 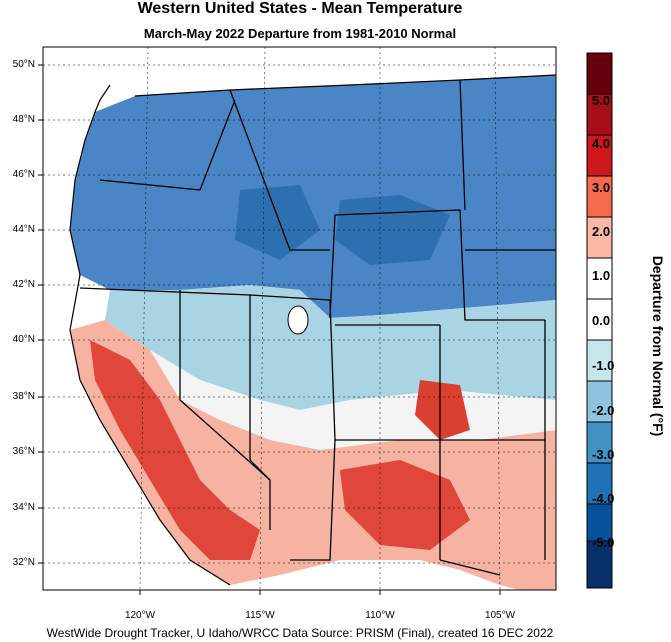 What do you see at coordinates (603, 410) in the screenshot?
I see `colorbar-label: -2.0` at bounding box center [603, 410].